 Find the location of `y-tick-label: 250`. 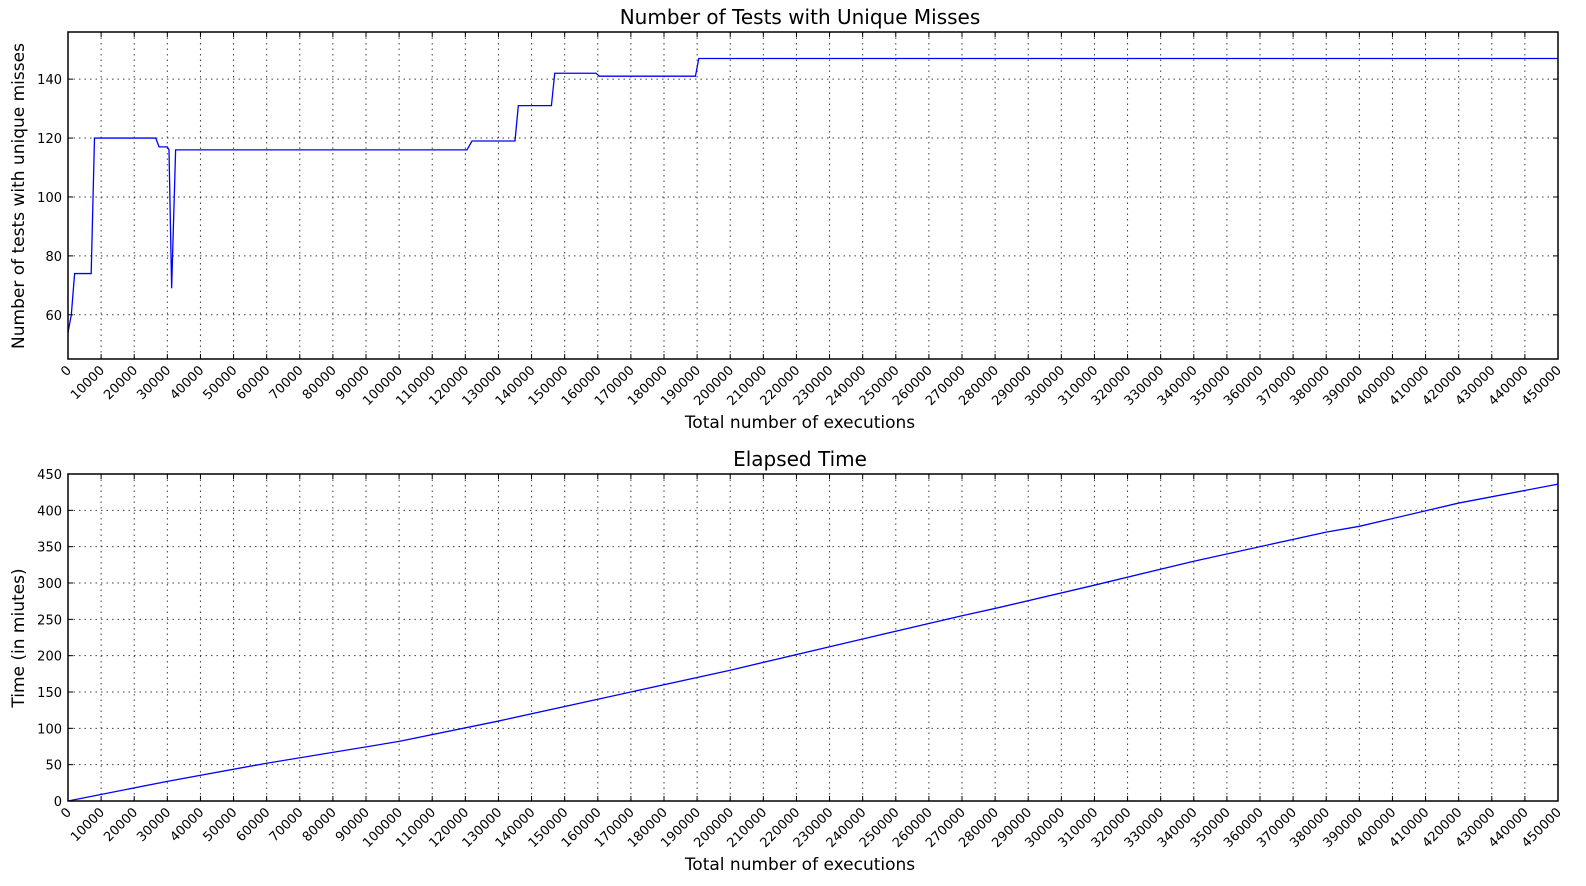

y-tick-label: 250 is located at coordinates (49, 620).